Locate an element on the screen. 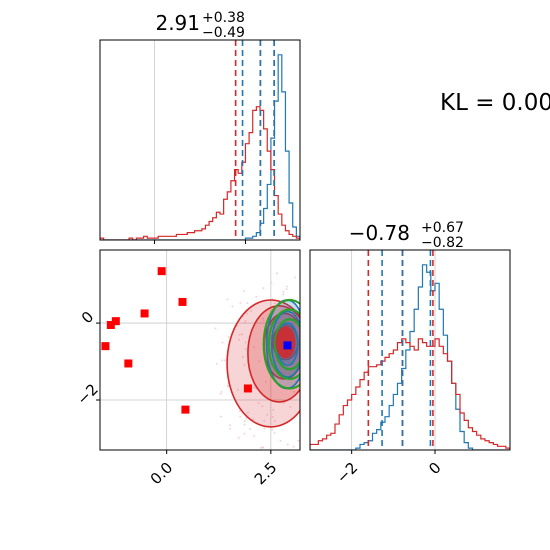  top-panel-frame is located at coordinates (200, 140).